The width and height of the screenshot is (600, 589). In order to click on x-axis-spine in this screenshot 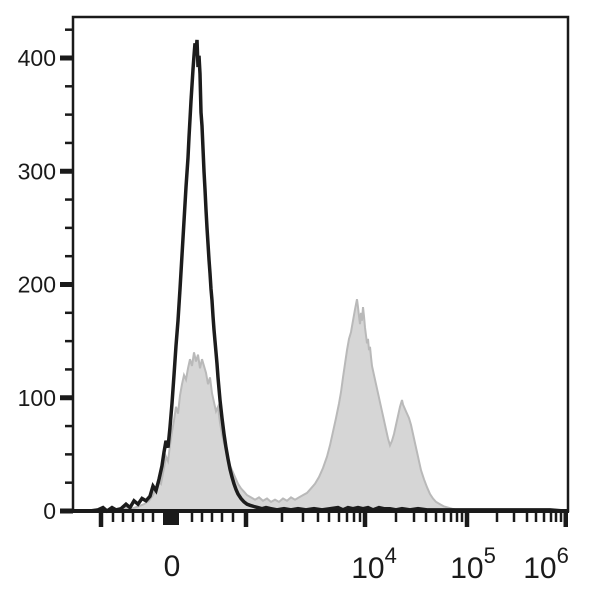, I will do `click(320, 511)`.